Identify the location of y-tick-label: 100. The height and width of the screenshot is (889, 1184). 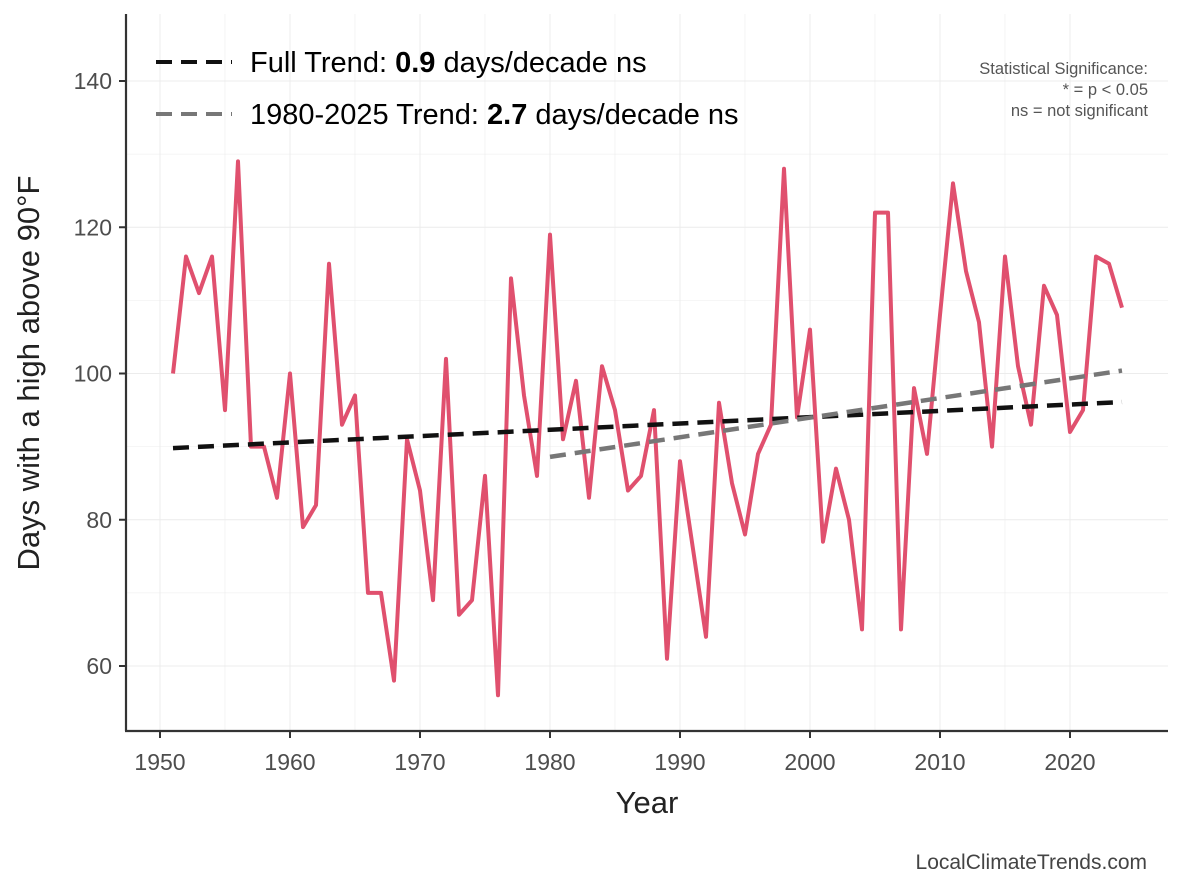
(93, 374).